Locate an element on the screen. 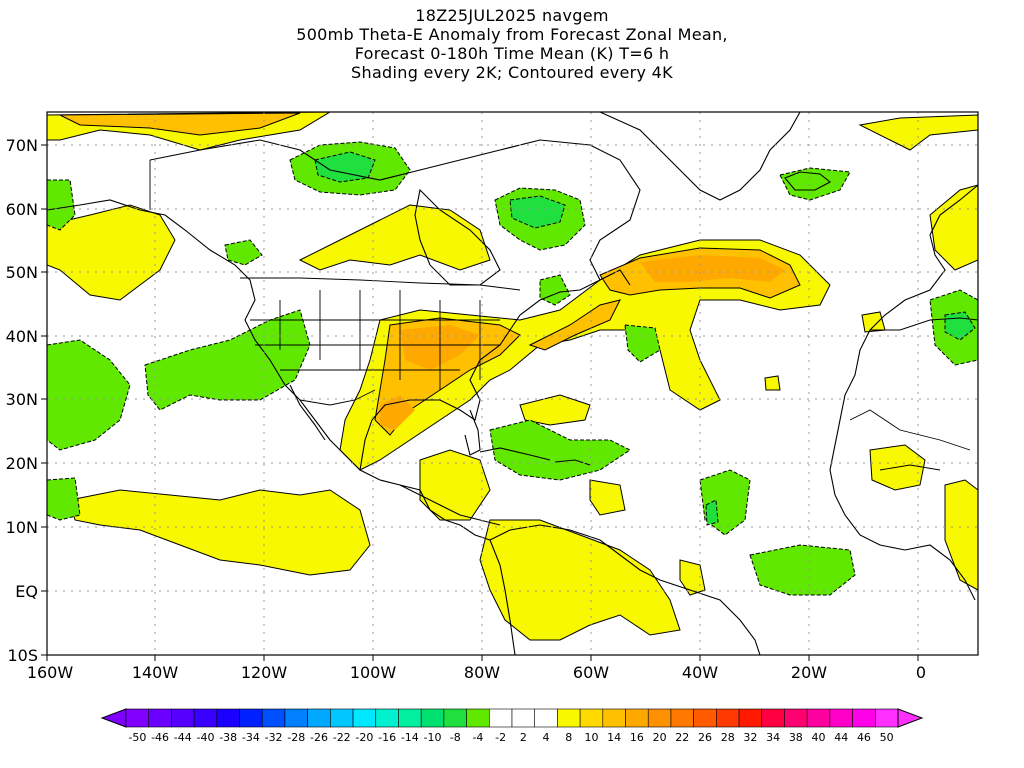 The image size is (1024, 768). colorbar-label: 44 is located at coordinates (841, 737).